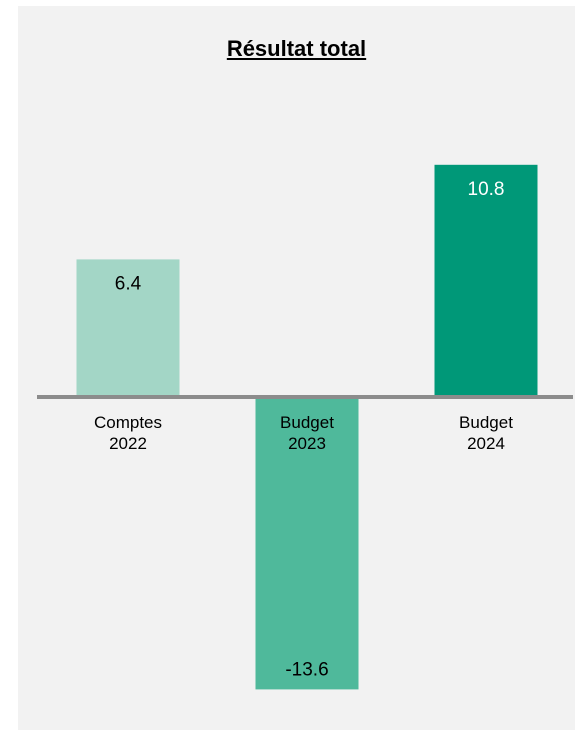 This screenshot has width=580, height=736. Describe the element at coordinates (306, 669) in the screenshot. I see `data-label-1: -13.6` at that location.